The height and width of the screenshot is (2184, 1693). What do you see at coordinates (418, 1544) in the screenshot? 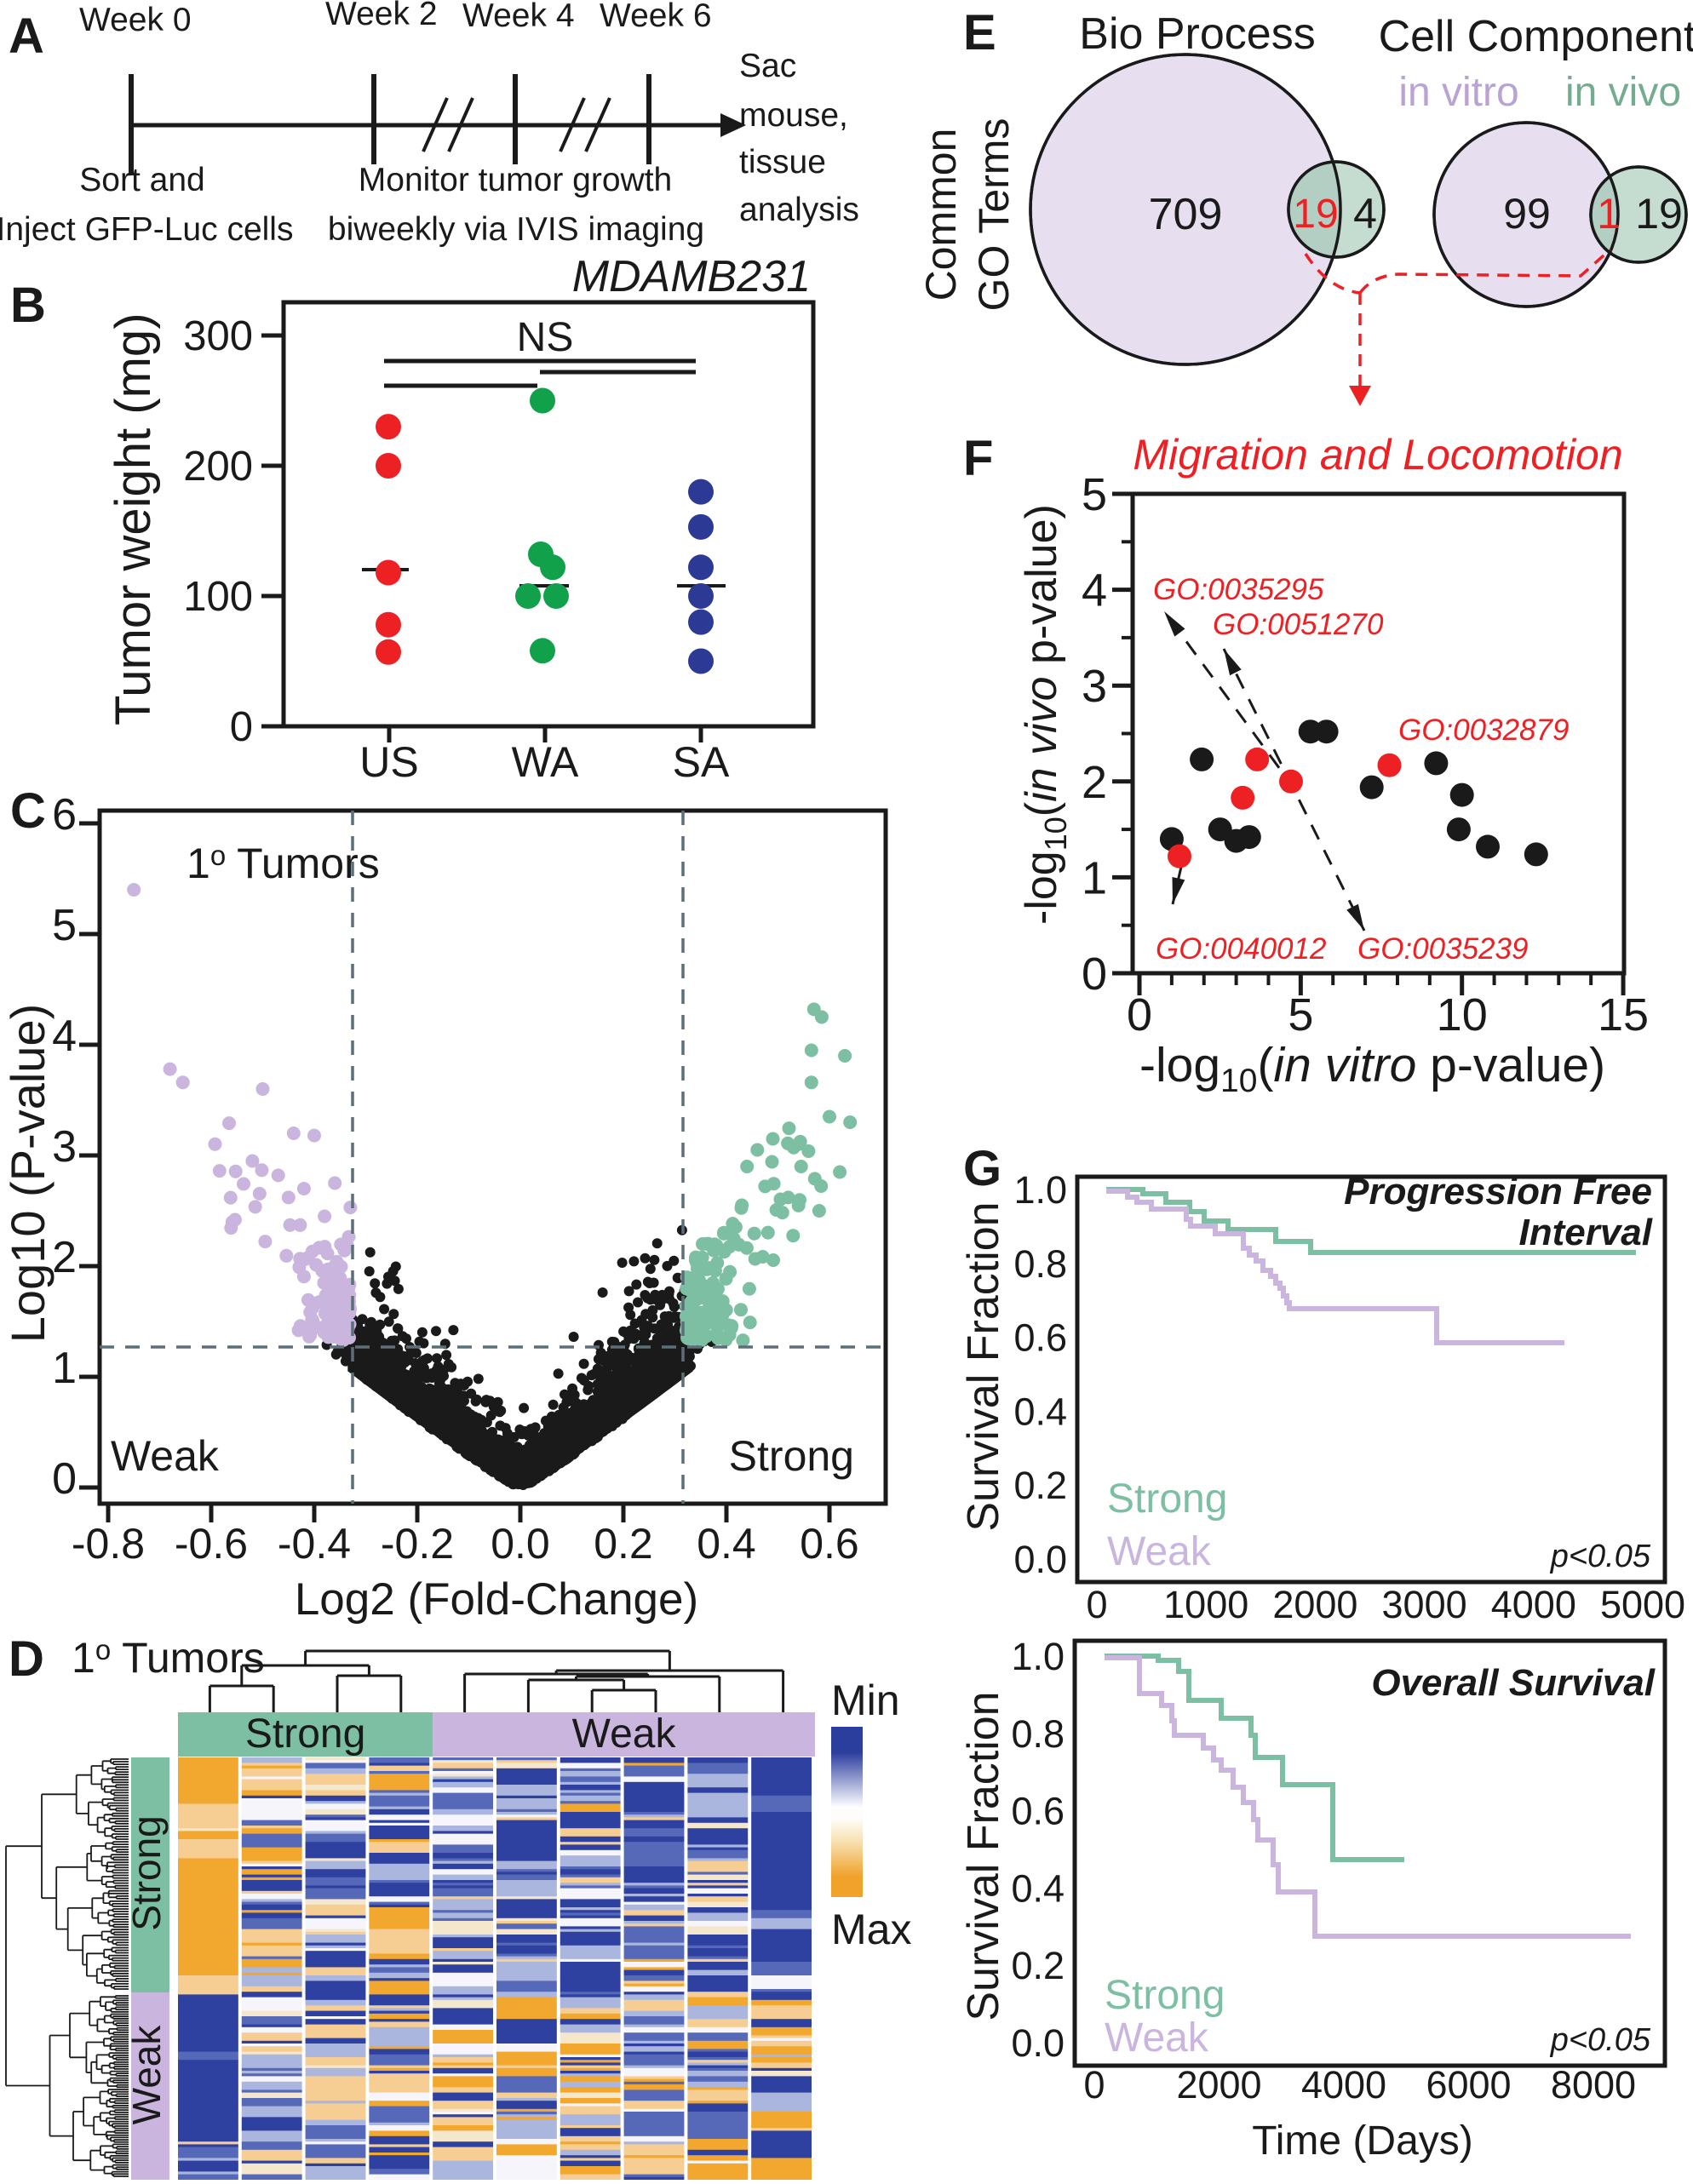
I see `svg-text: -0.2` at bounding box center [418, 1544].